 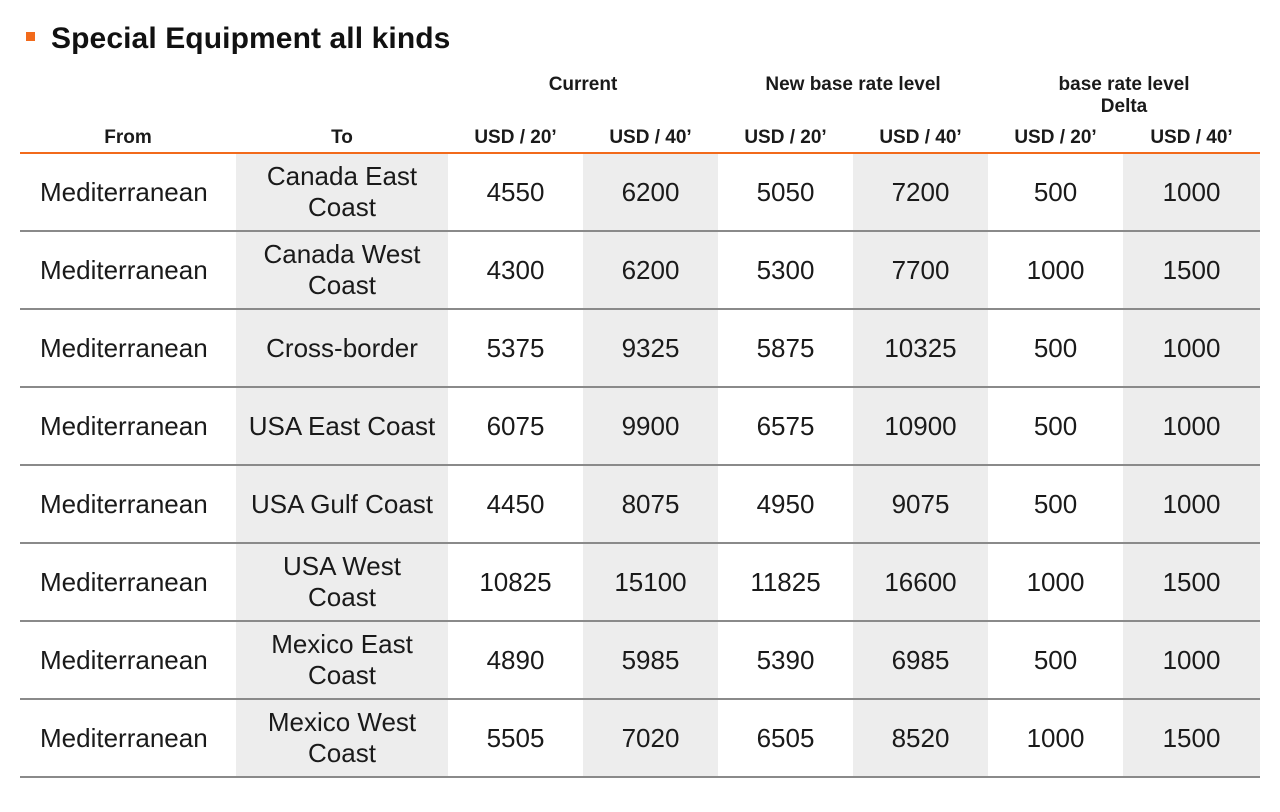 What do you see at coordinates (515, 348) in the screenshot?
I see `cell-current-20: 5375` at bounding box center [515, 348].